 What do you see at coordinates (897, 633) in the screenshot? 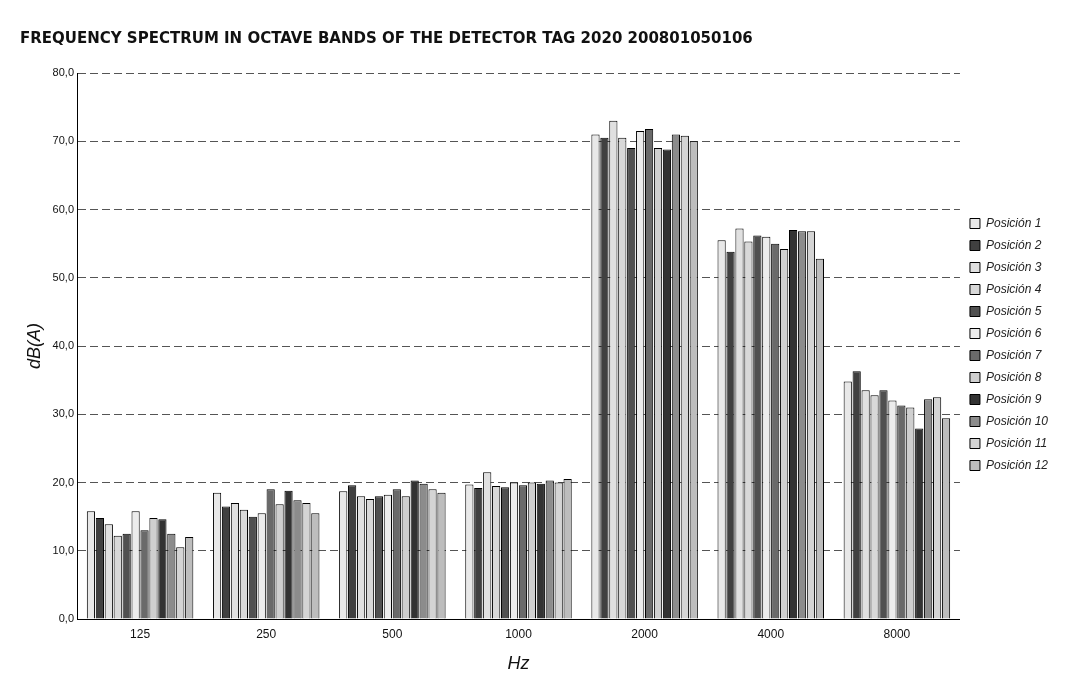
I see `x-tick-label: 8000` at bounding box center [897, 633].